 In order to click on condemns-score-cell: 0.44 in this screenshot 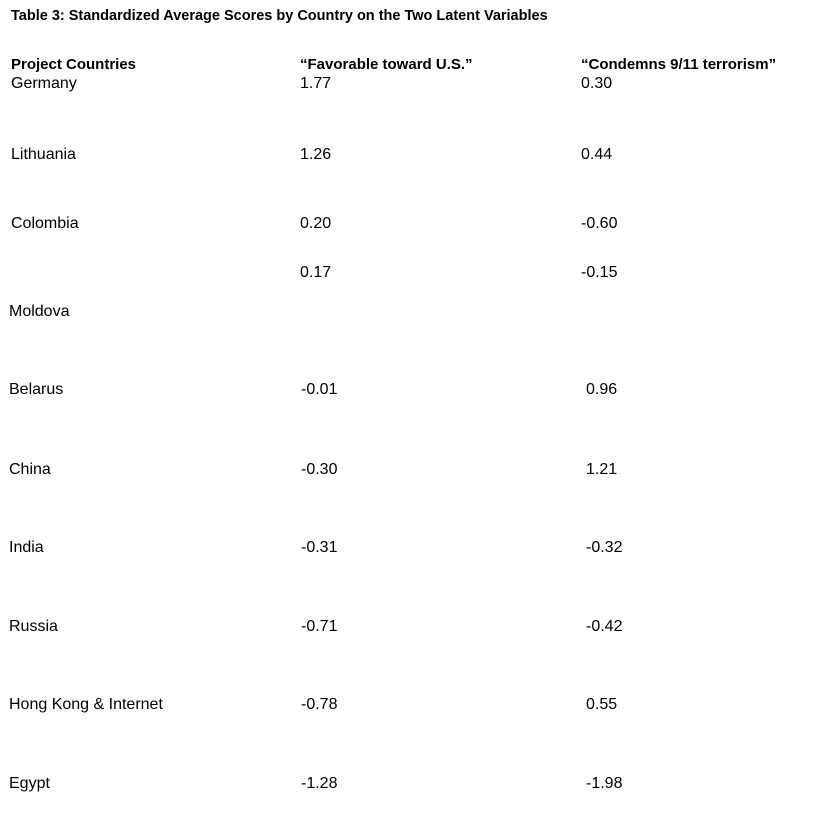, I will do `click(597, 154)`.